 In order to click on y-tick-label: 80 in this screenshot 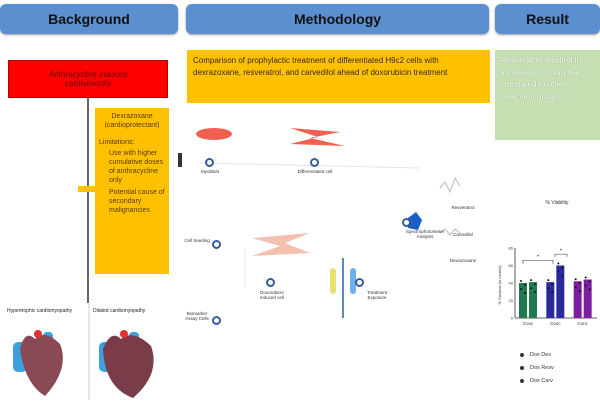, I will do `click(511, 248)`.